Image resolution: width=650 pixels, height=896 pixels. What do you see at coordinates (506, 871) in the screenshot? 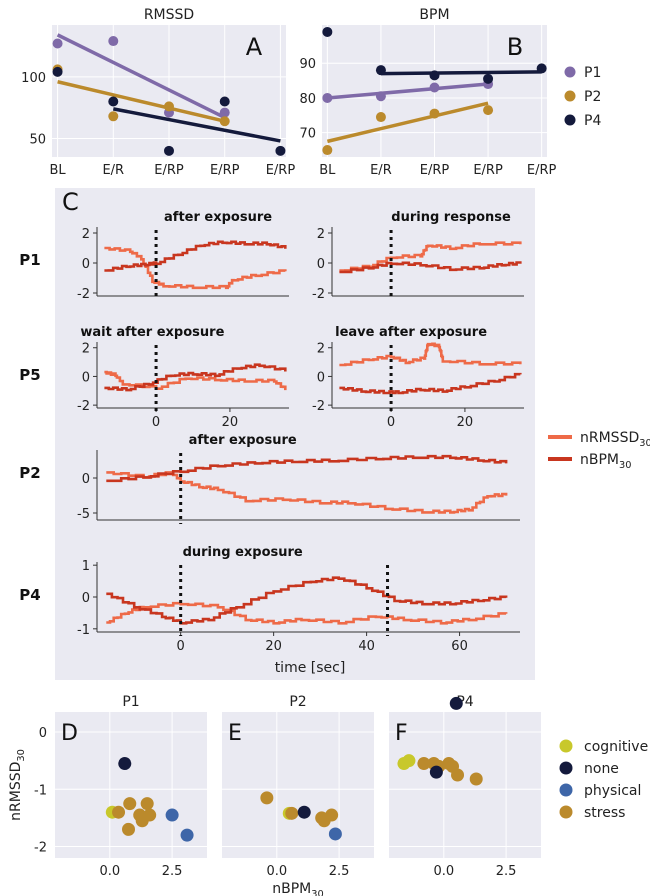
I see `x-tick-label: 2.5` at bounding box center [506, 871].